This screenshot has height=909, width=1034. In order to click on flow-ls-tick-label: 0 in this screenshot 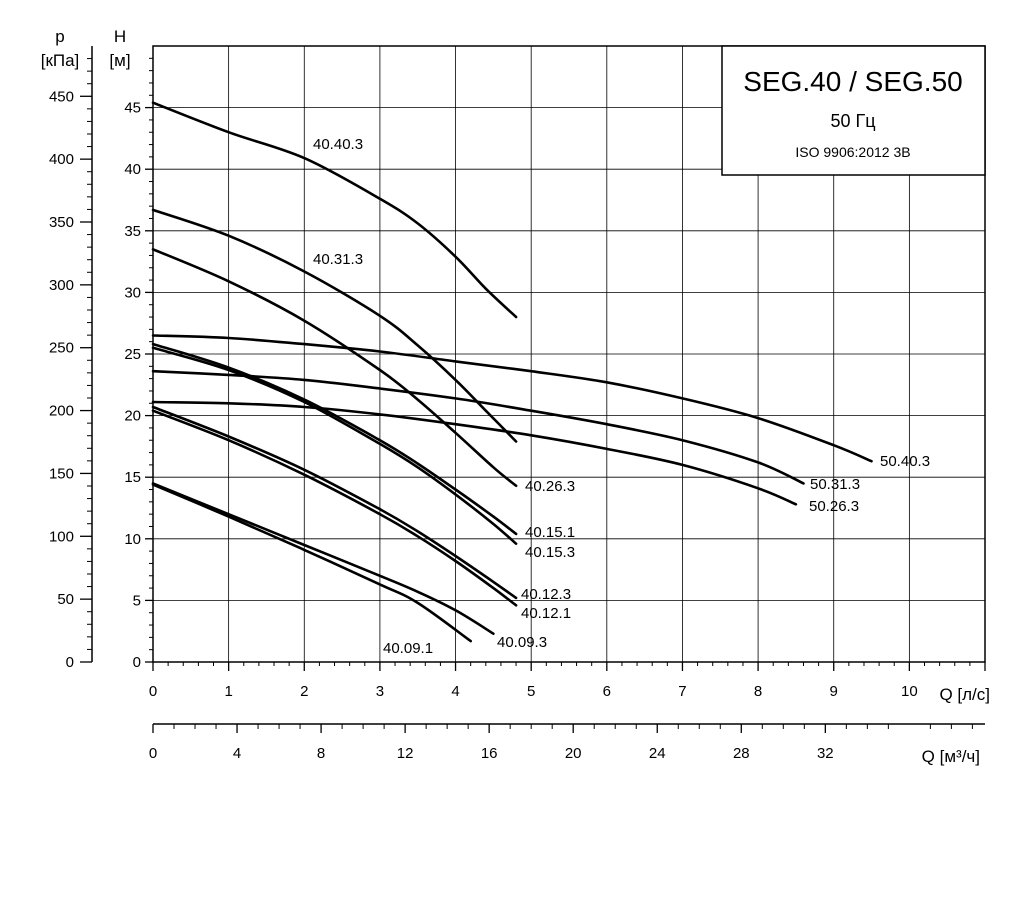, I will do `click(153, 691)`.